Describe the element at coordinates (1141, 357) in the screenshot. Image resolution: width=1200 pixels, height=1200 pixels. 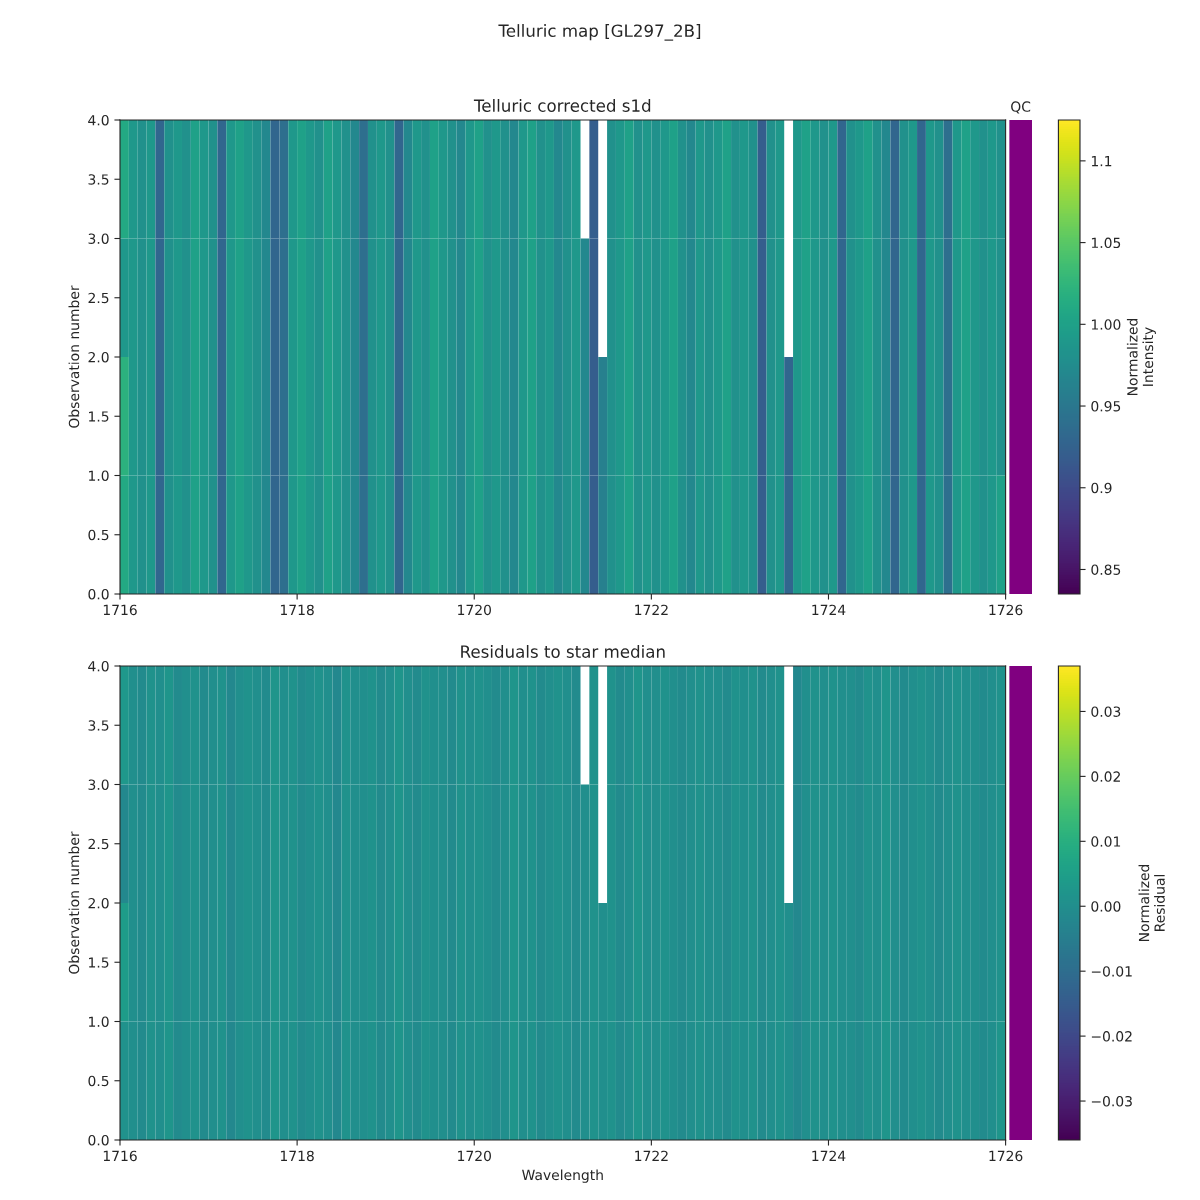
I see `color-bar-title: Normalized Intensity` at that location.